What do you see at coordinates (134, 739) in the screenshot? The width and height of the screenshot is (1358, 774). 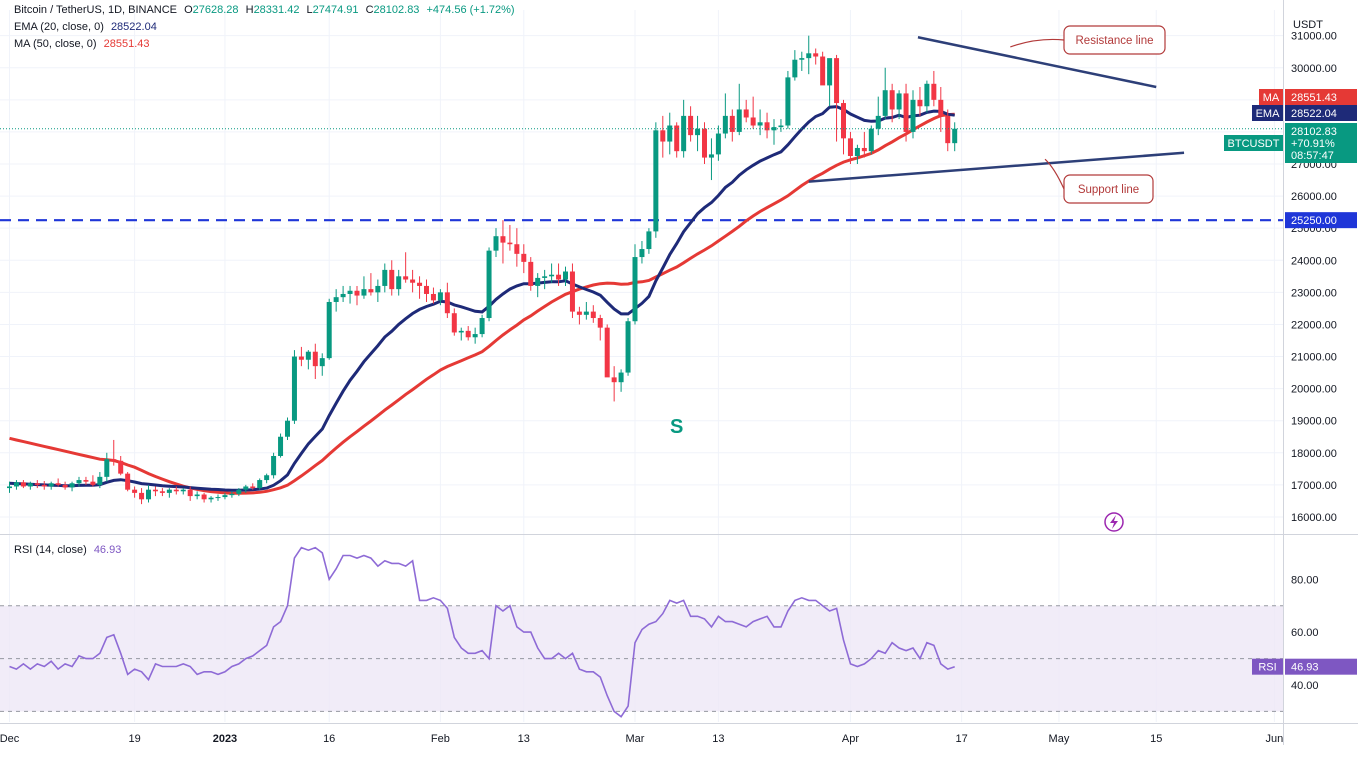 I see `time-tick-label: 19` at bounding box center [134, 739].